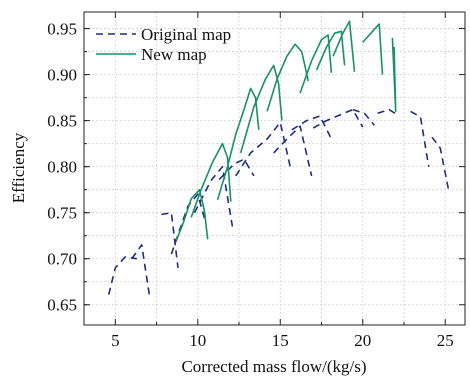 This screenshot has height=377, width=470. I want to click on y-tick-label: 0.95, so click(62, 29).